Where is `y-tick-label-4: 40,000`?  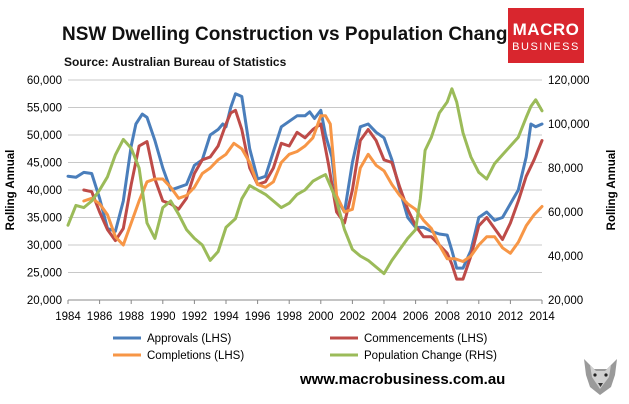
y-tick-label-4: 40,000 is located at coordinates (44, 191).